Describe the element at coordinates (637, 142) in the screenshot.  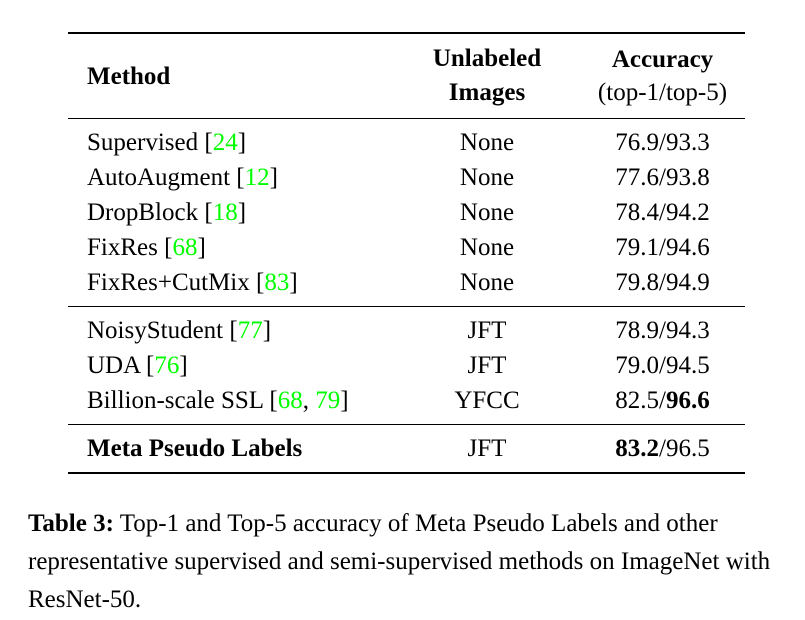
I see `top1-value: 76.9` at that location.